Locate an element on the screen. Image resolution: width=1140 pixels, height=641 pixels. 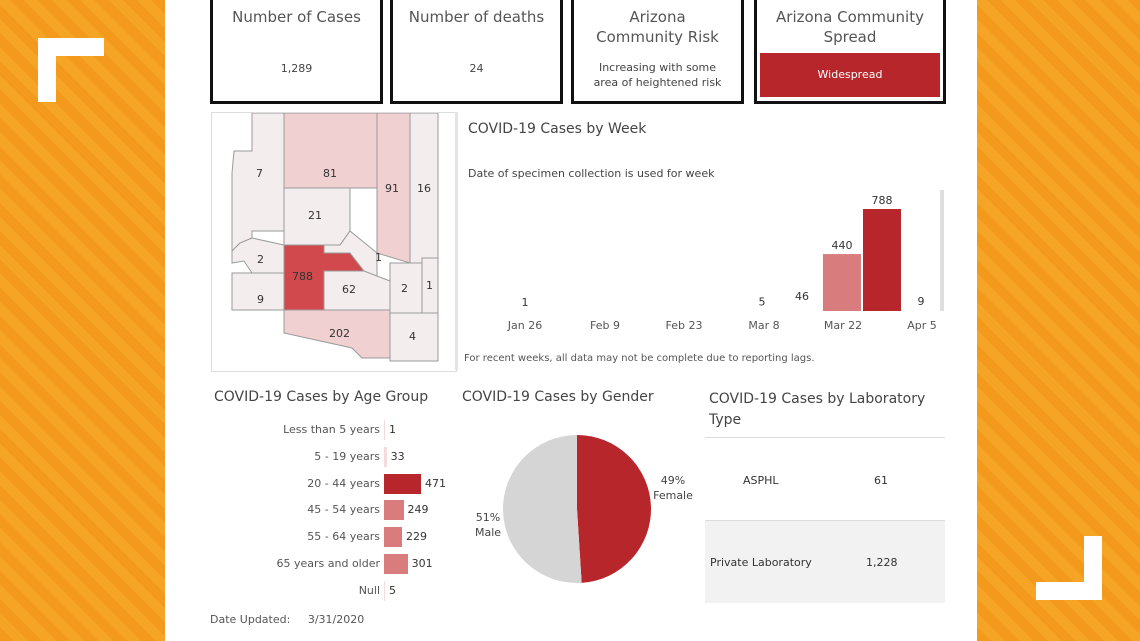
age-group-label: 20 - 44 years is located at coordinates (343, 483).